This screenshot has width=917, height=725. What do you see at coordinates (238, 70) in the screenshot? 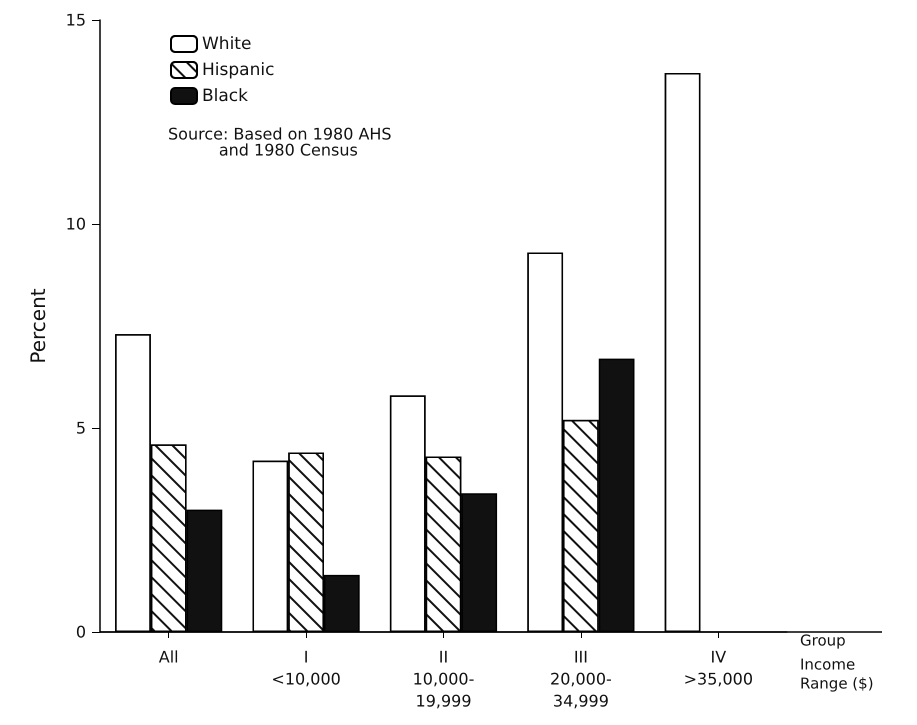
I see `legend-label: Hispanic` at bounding box center [238, 70].